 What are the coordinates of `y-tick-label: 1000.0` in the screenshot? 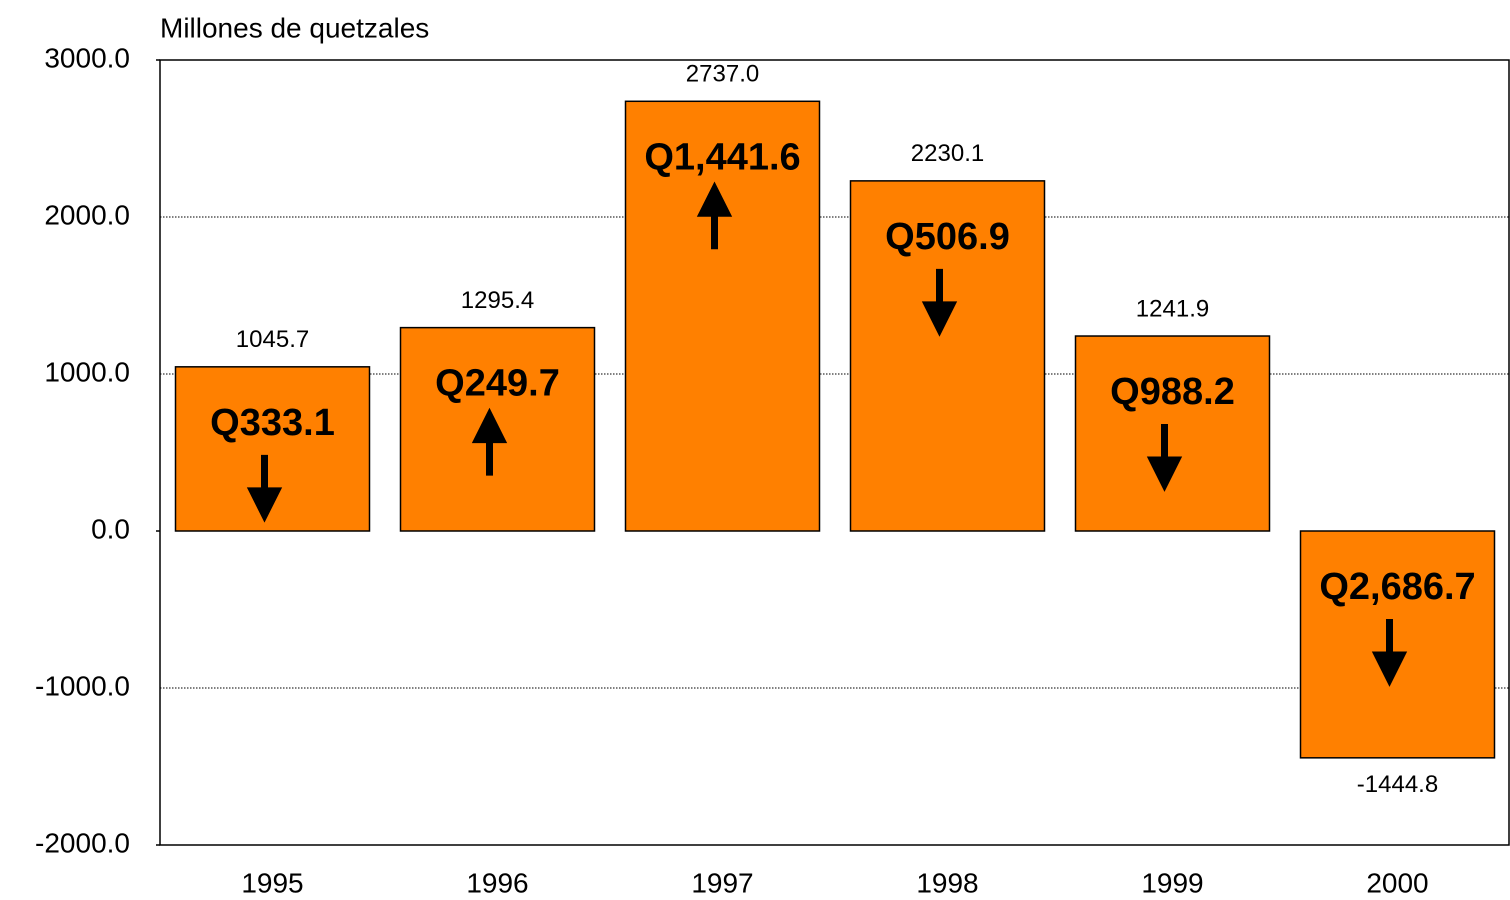 It's located at (87, 371).